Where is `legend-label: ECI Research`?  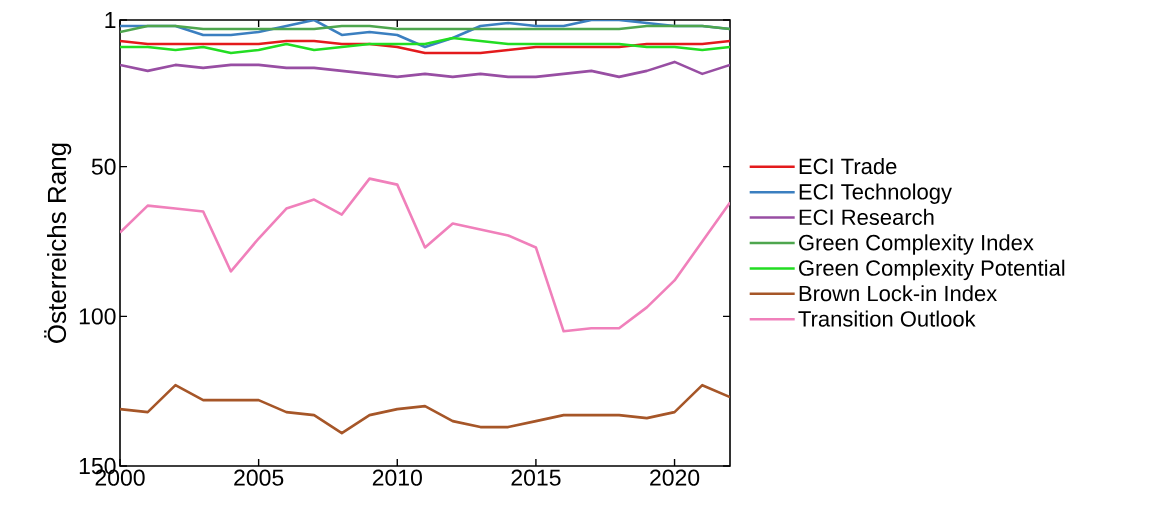 legend-label: ECI Research is located at coordinates (866, 217).